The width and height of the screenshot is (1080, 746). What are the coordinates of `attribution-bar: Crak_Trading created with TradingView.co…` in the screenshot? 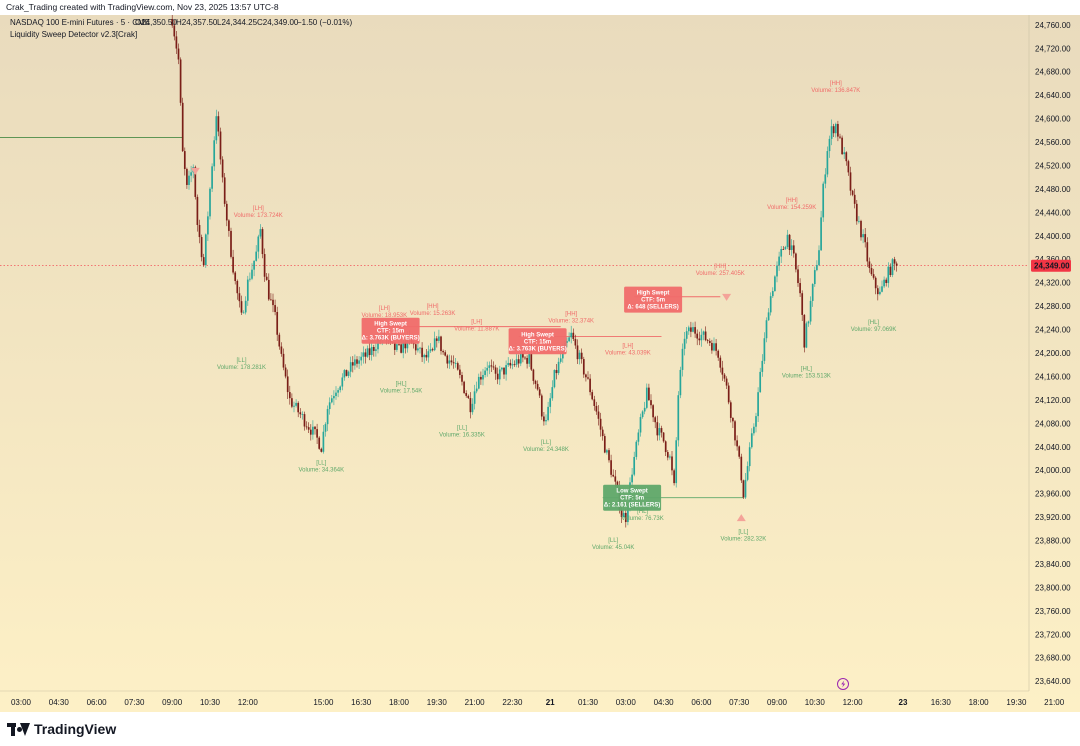 It's located at (540, 7).